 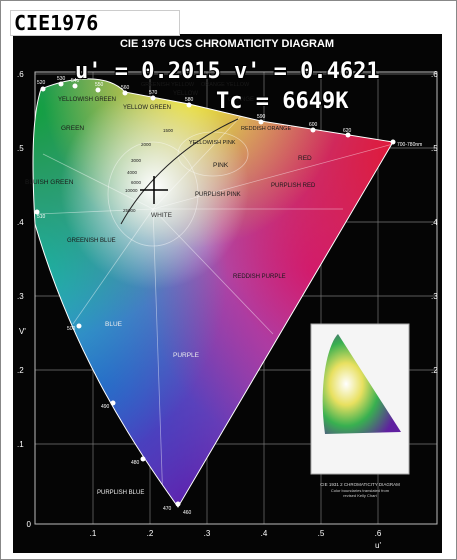 What do you see at coordinates (241, 100) in the screenshot?
I see `svg-text: ORANGE` at bounding box center [241, 100].